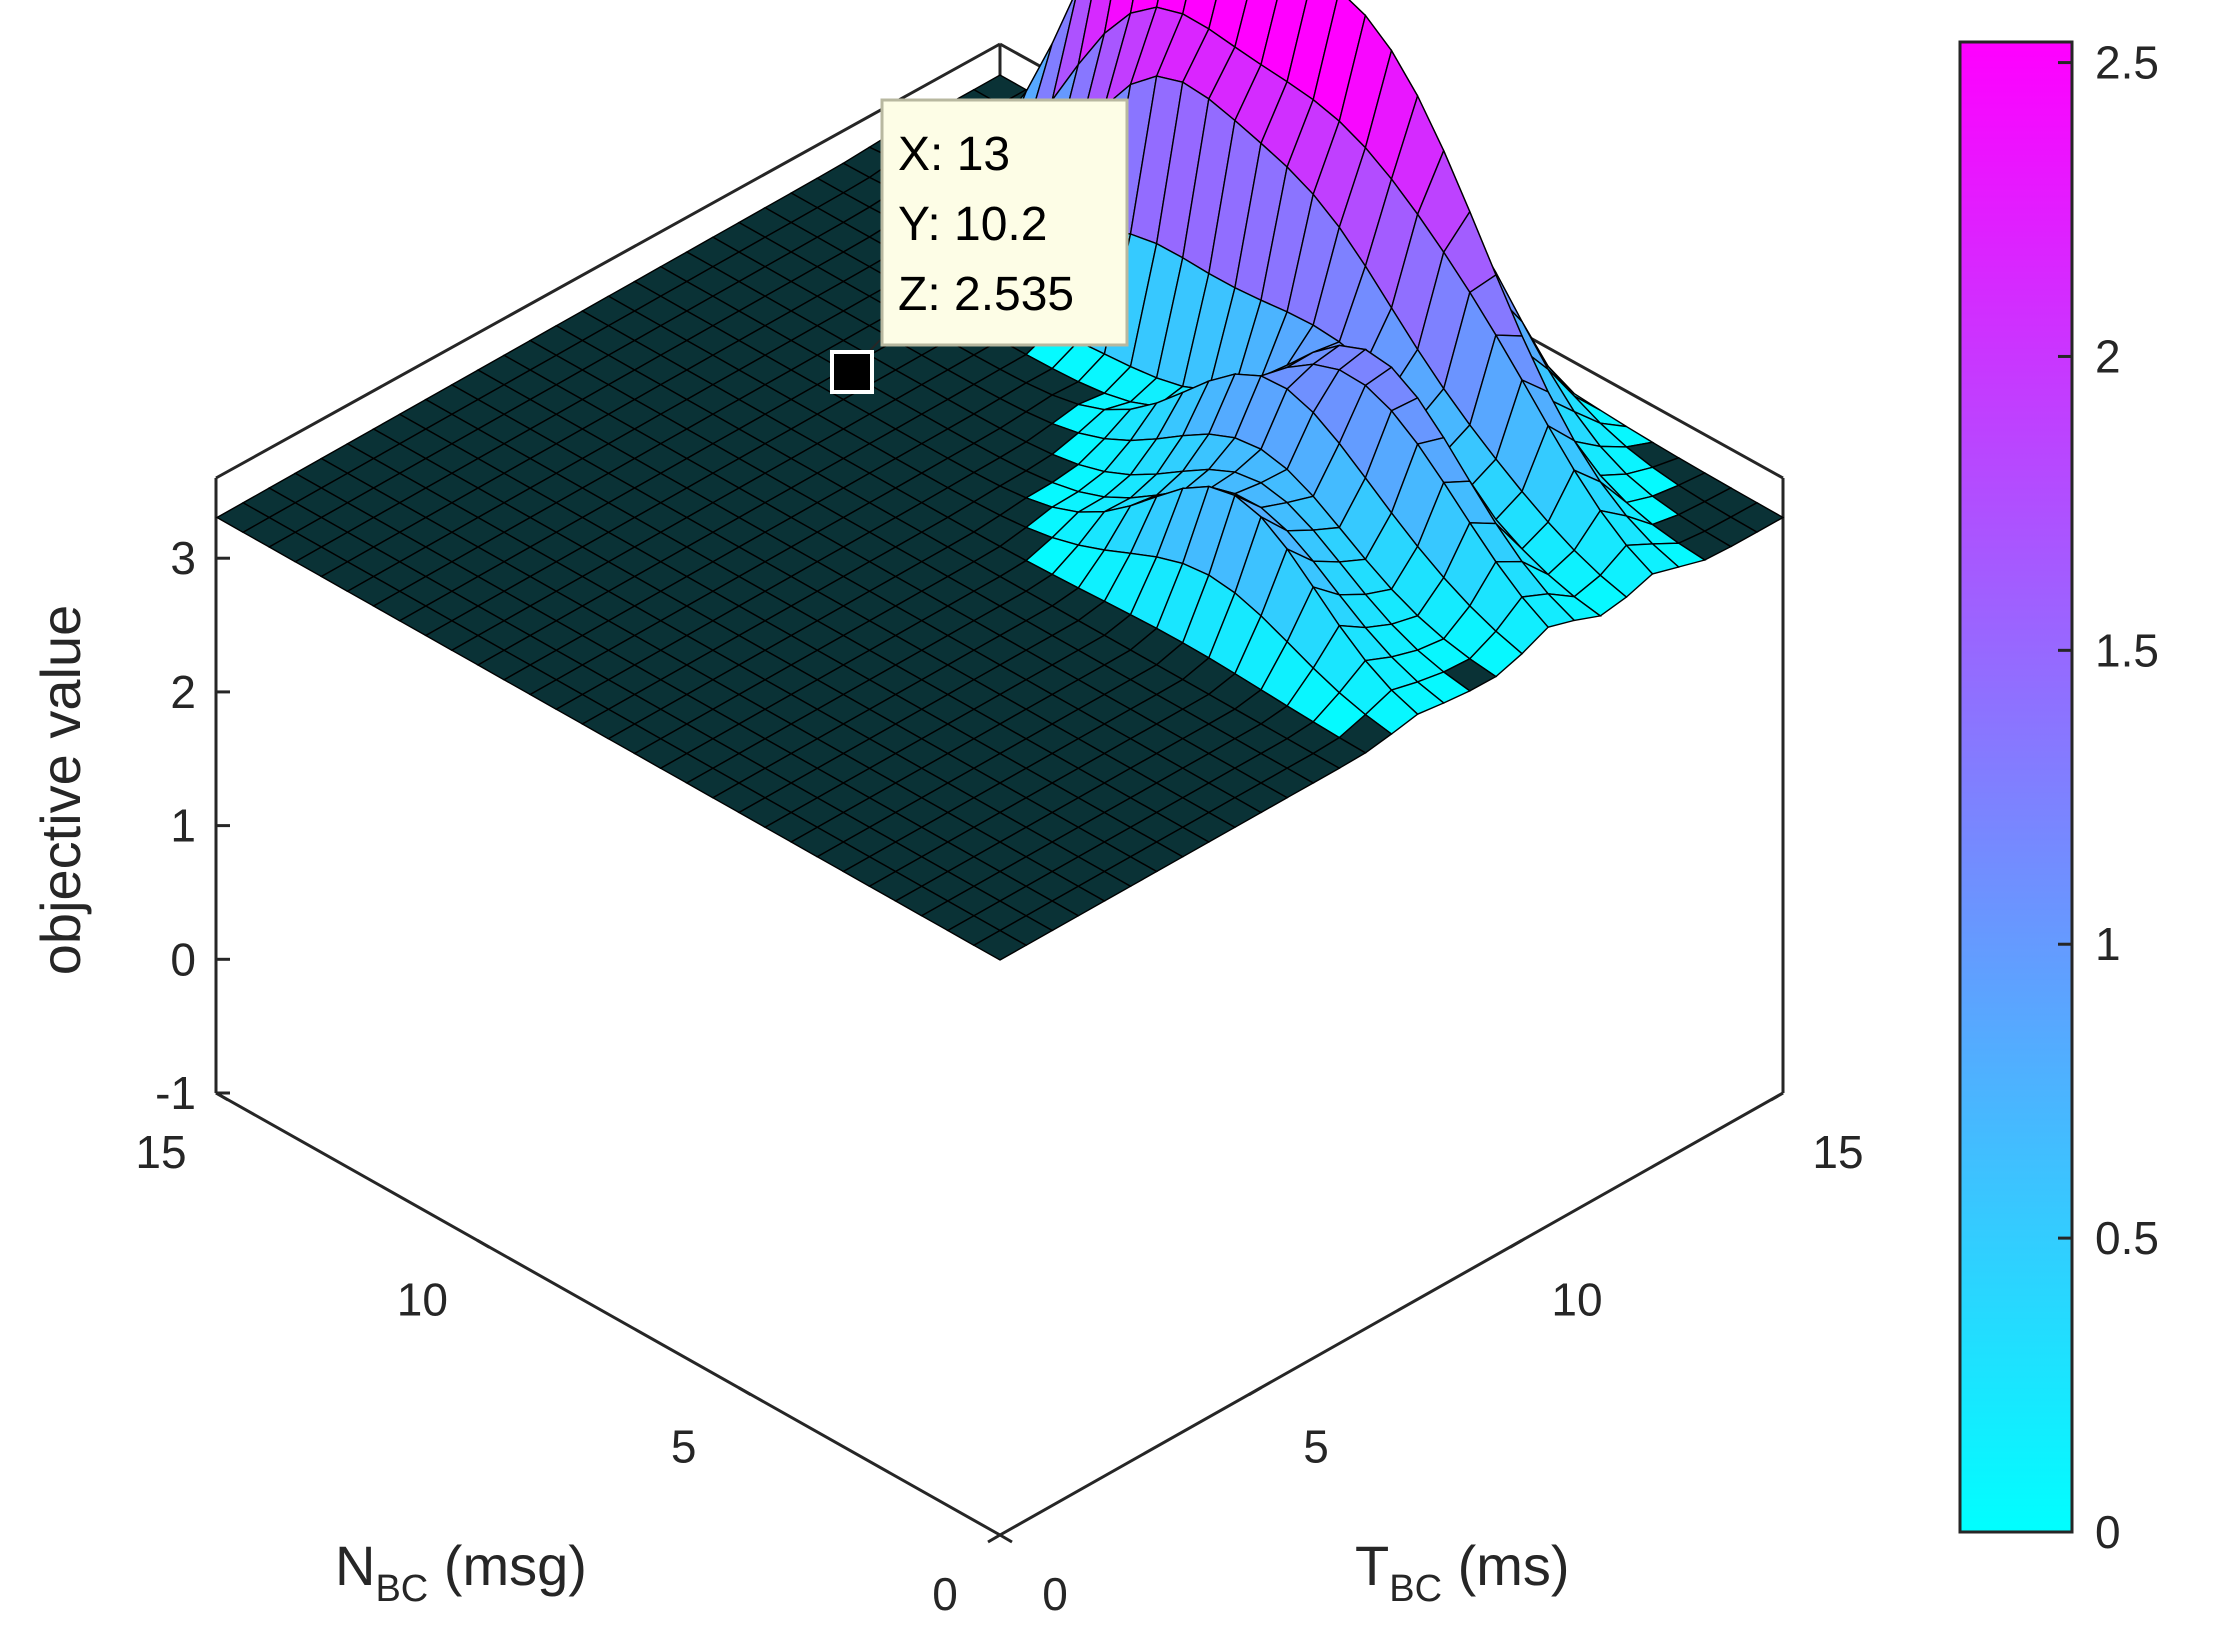 The image size is (2213, 1643). I want to click on box-edge-bottom-left, so click(608, 1314).